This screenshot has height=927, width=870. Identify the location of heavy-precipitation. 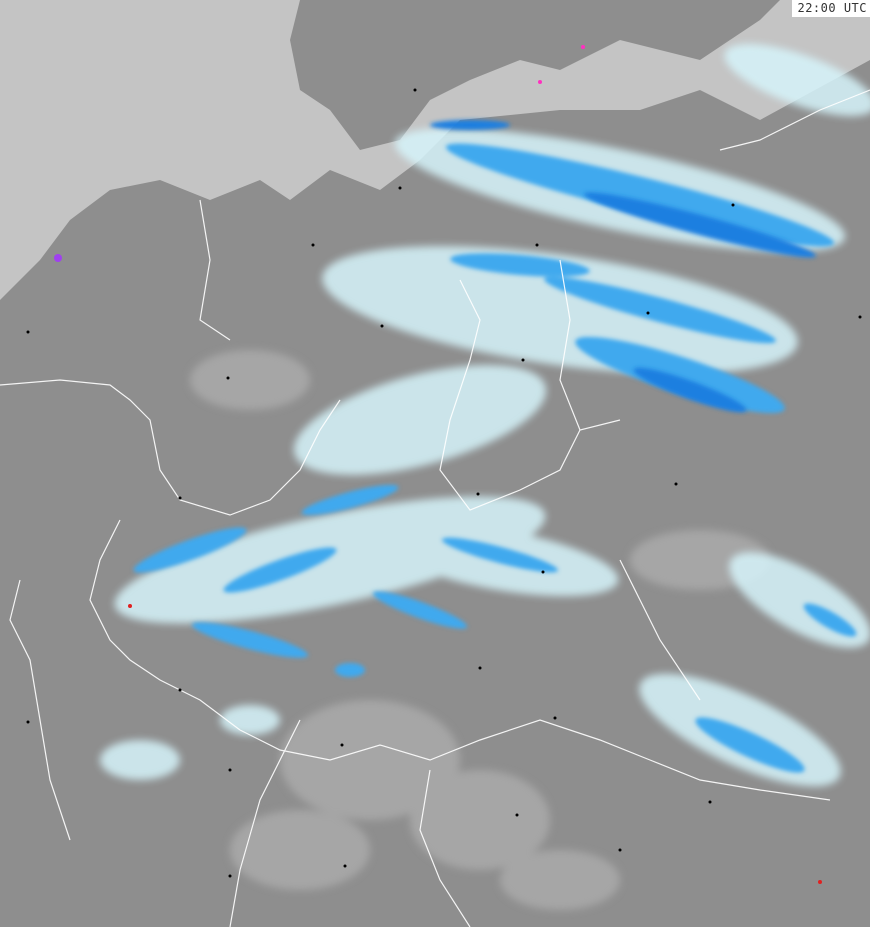
(623, 266).